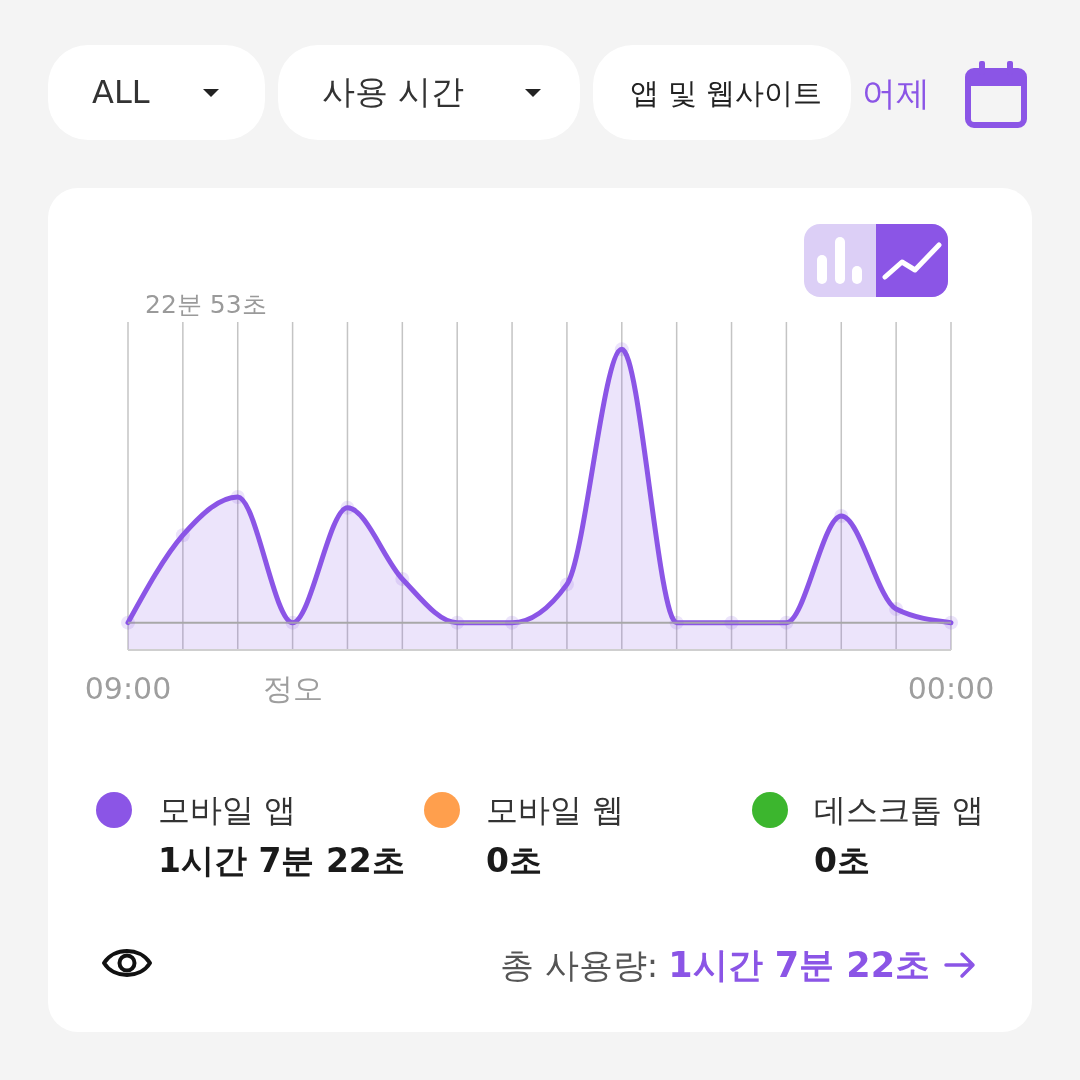 The width and height of the screenshot is (1080, 1080). Describe the element at coordinates (555, 810) in the screenshot. I see `legend-label: 모바일 웹` at that location.